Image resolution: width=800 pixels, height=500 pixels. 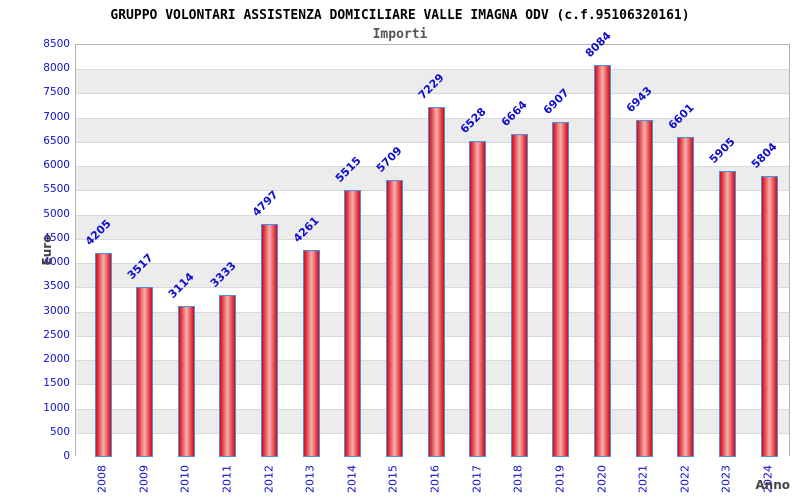 What do you see at coordinates (561, 289) in the screenshot?
I see `bar-2019` at bounding box center [561, 289].